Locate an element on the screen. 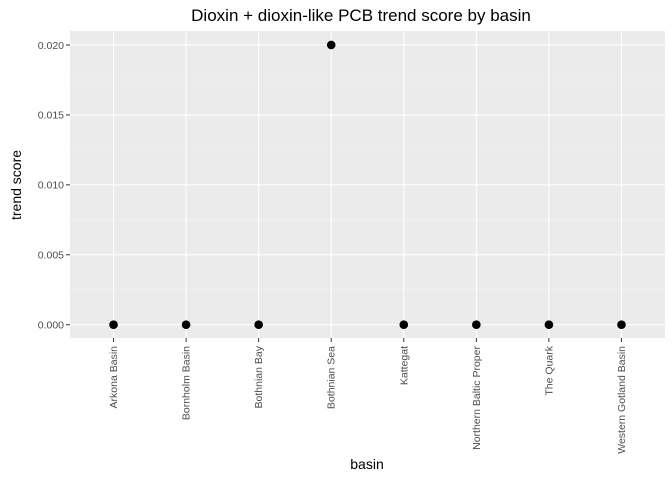  x-tick-label: Northern Baltic Proper is located at coordinates (477, 398).